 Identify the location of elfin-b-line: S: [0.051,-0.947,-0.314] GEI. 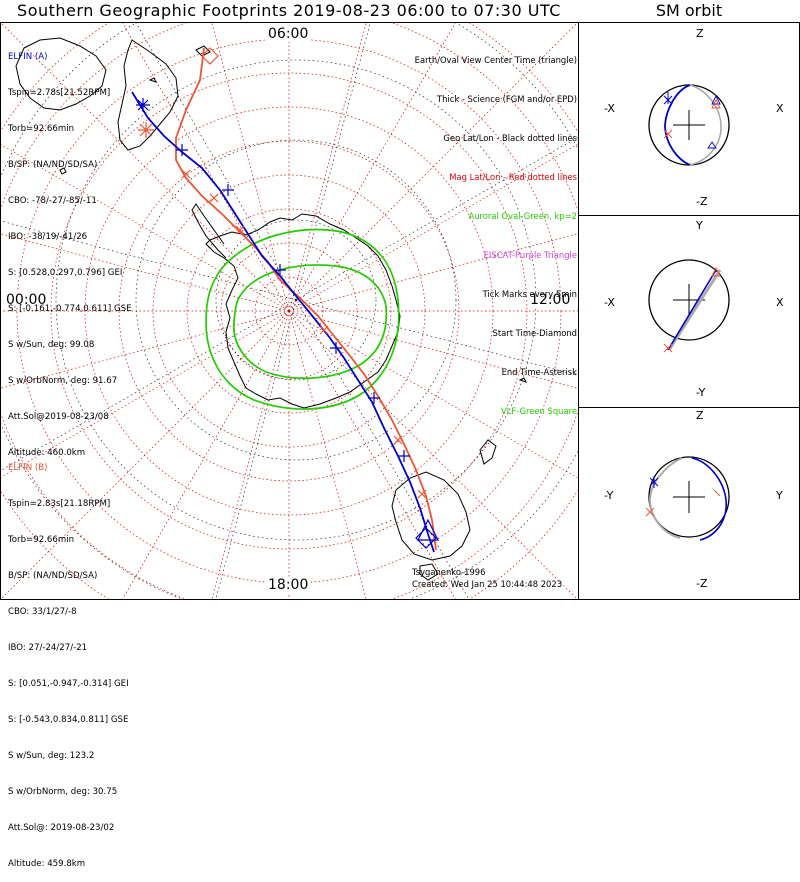
(68, 684).